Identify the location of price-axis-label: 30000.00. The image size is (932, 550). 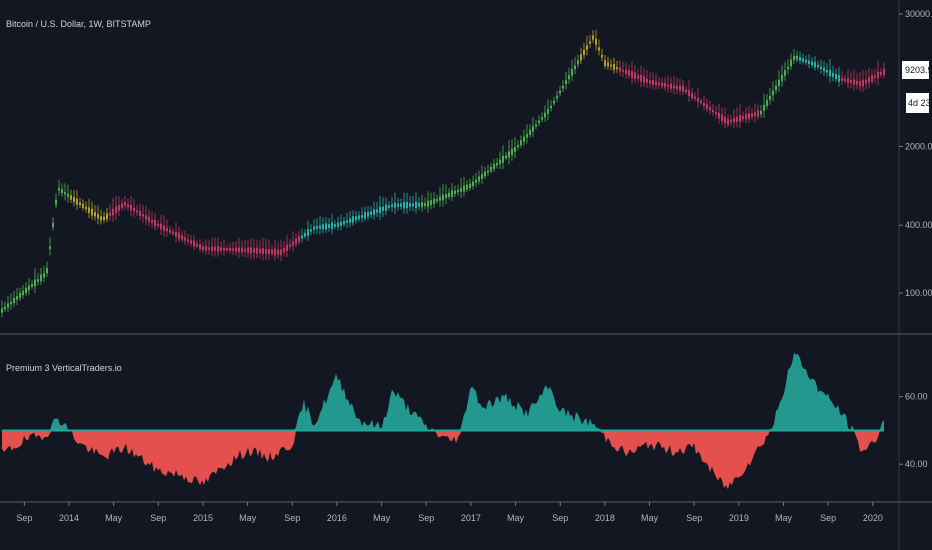
(918, 14).